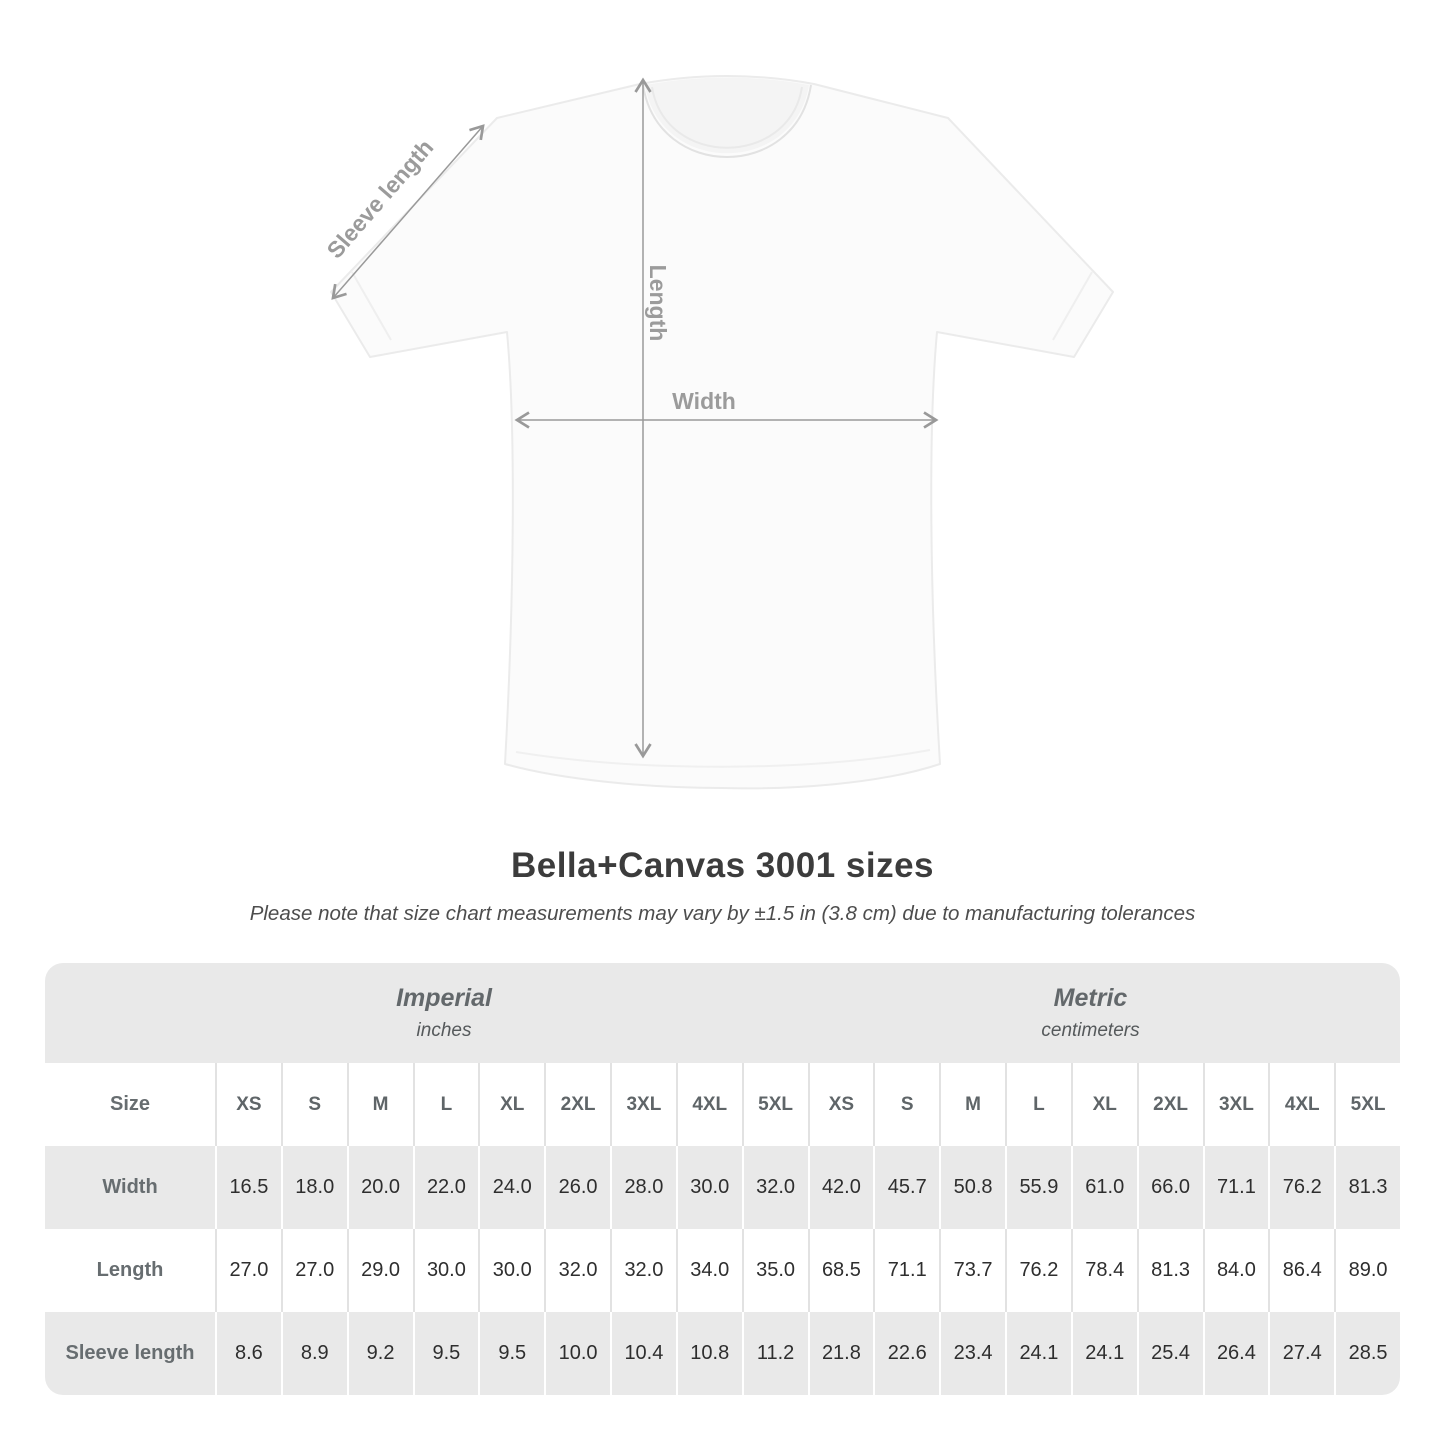 This screenshot has height=1445, width=1445. I want to click on imperial-unit: inches, so click(444, 1030).